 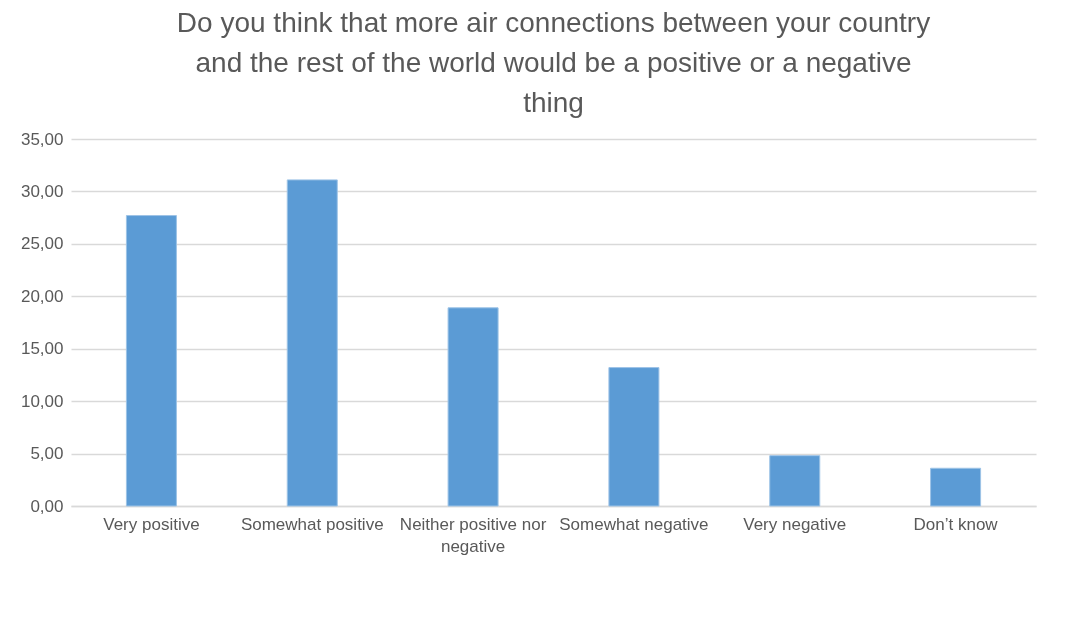 What do you see at coordinates (151, 524) in the screenshot?
I see `x-tick-label: Very positive` at bounding box center [151, 524].